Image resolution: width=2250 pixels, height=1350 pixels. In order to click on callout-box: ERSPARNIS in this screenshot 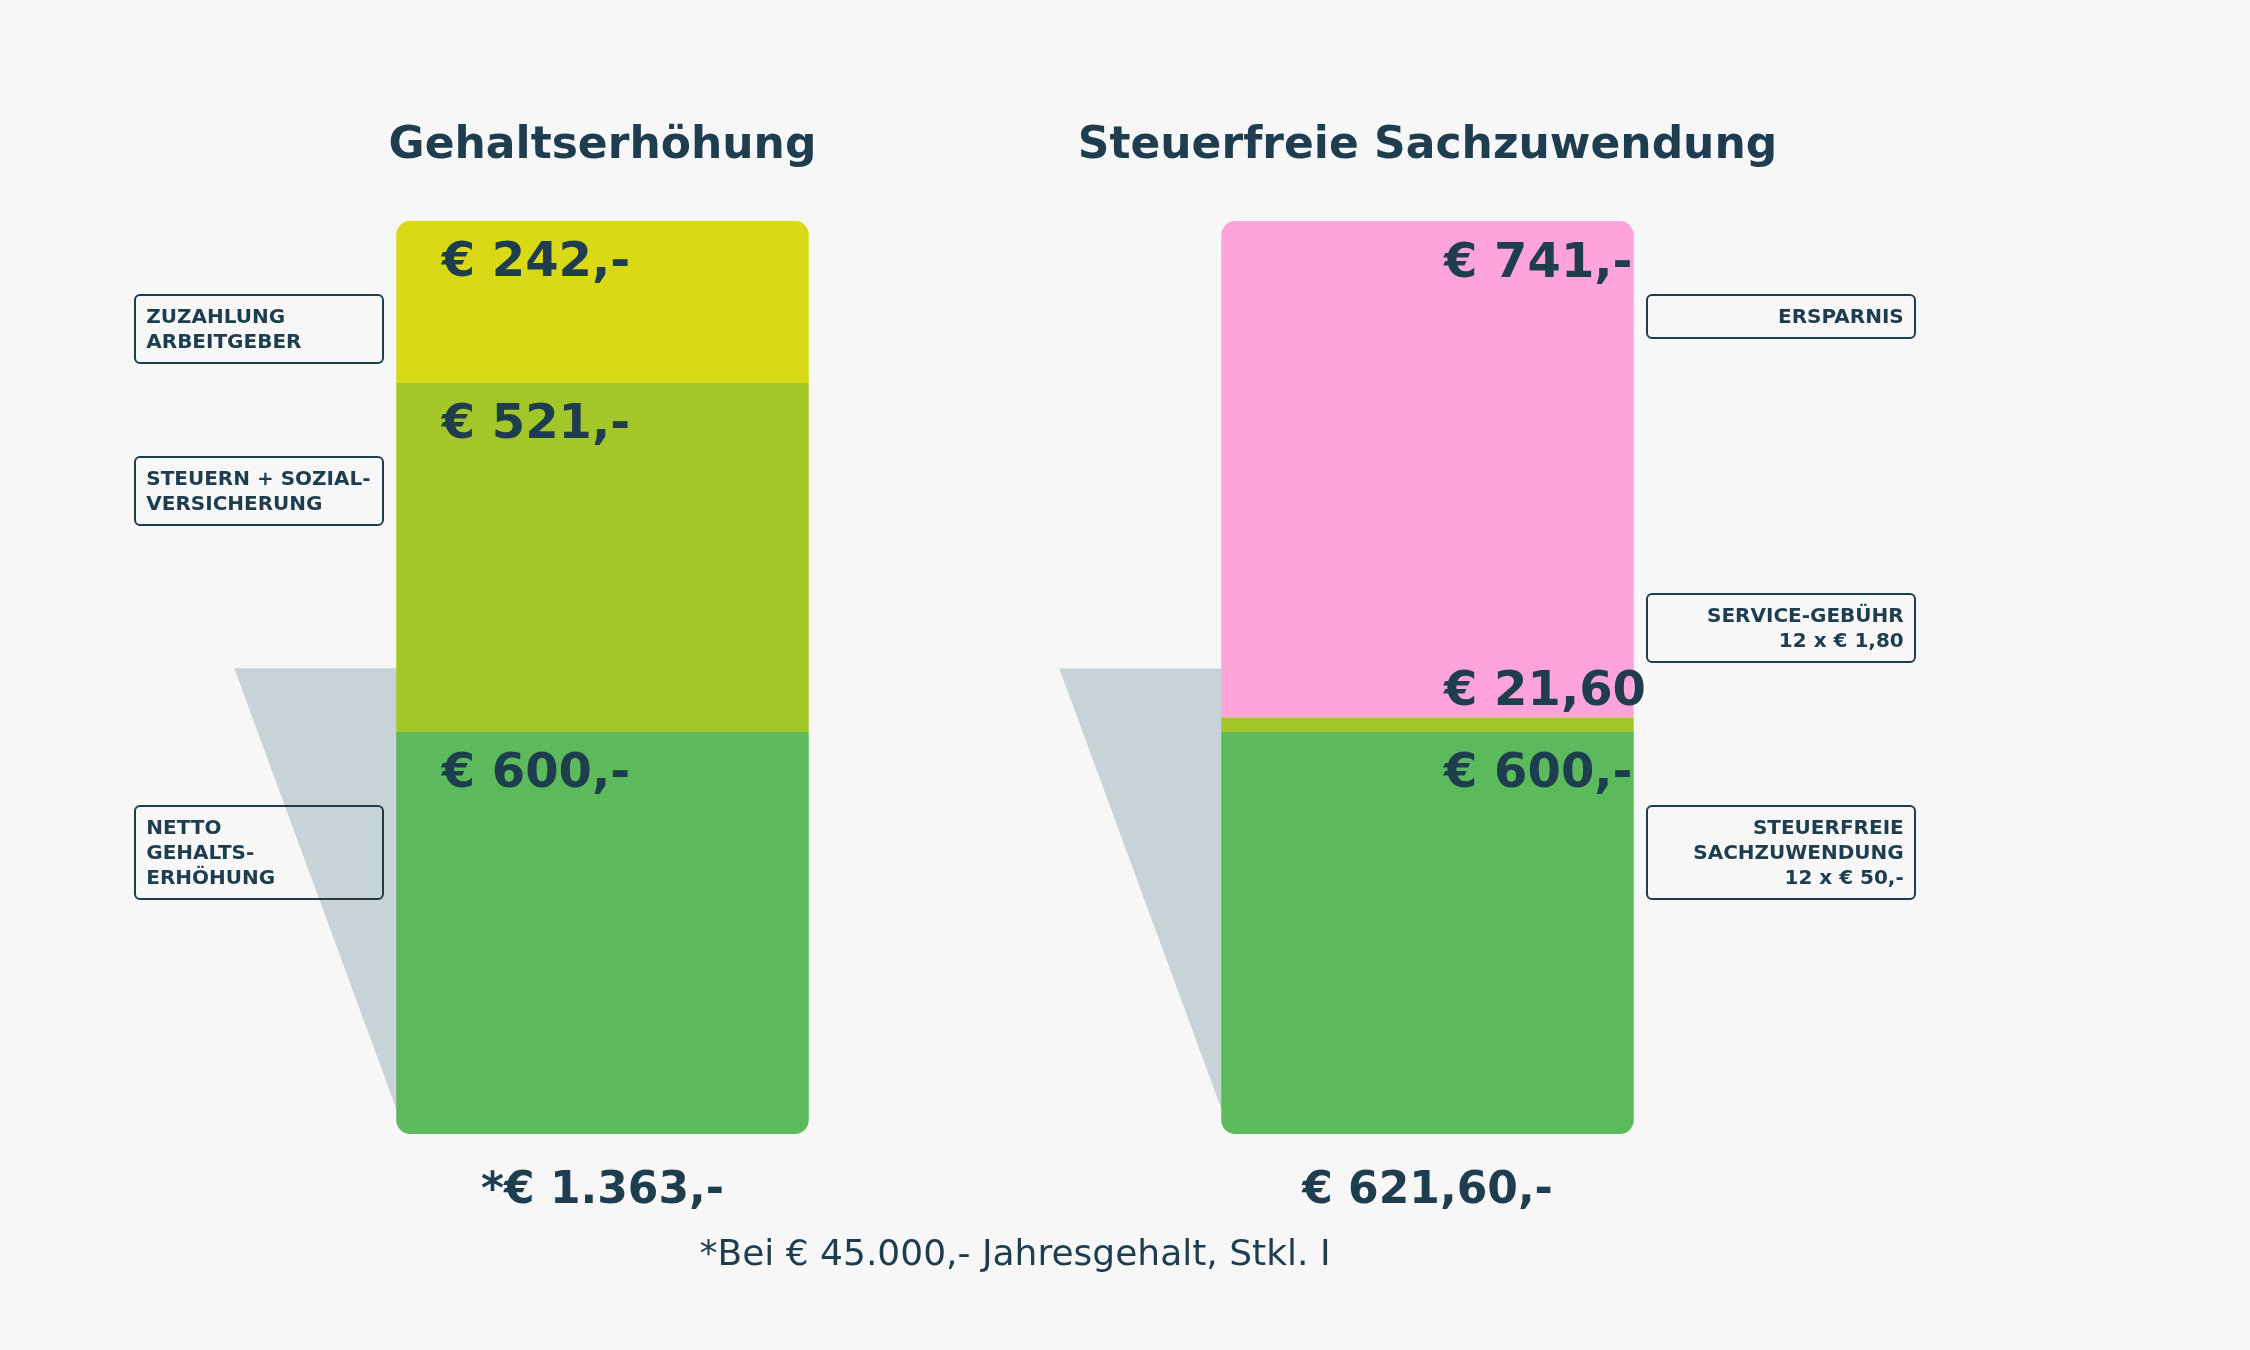, I will do `click(1780, 317)`.